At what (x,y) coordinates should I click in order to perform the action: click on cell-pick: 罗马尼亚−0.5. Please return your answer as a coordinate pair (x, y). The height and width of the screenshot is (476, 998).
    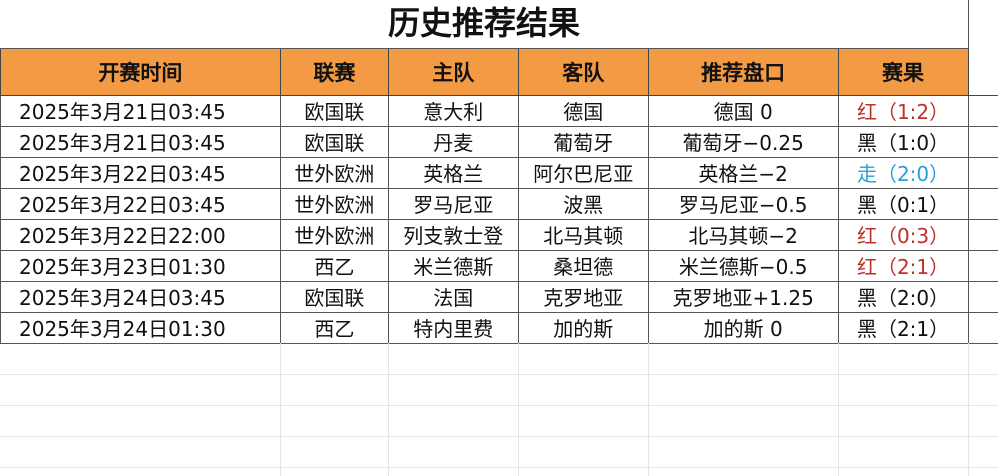
    Looking at the image, I should click on (743, 203).